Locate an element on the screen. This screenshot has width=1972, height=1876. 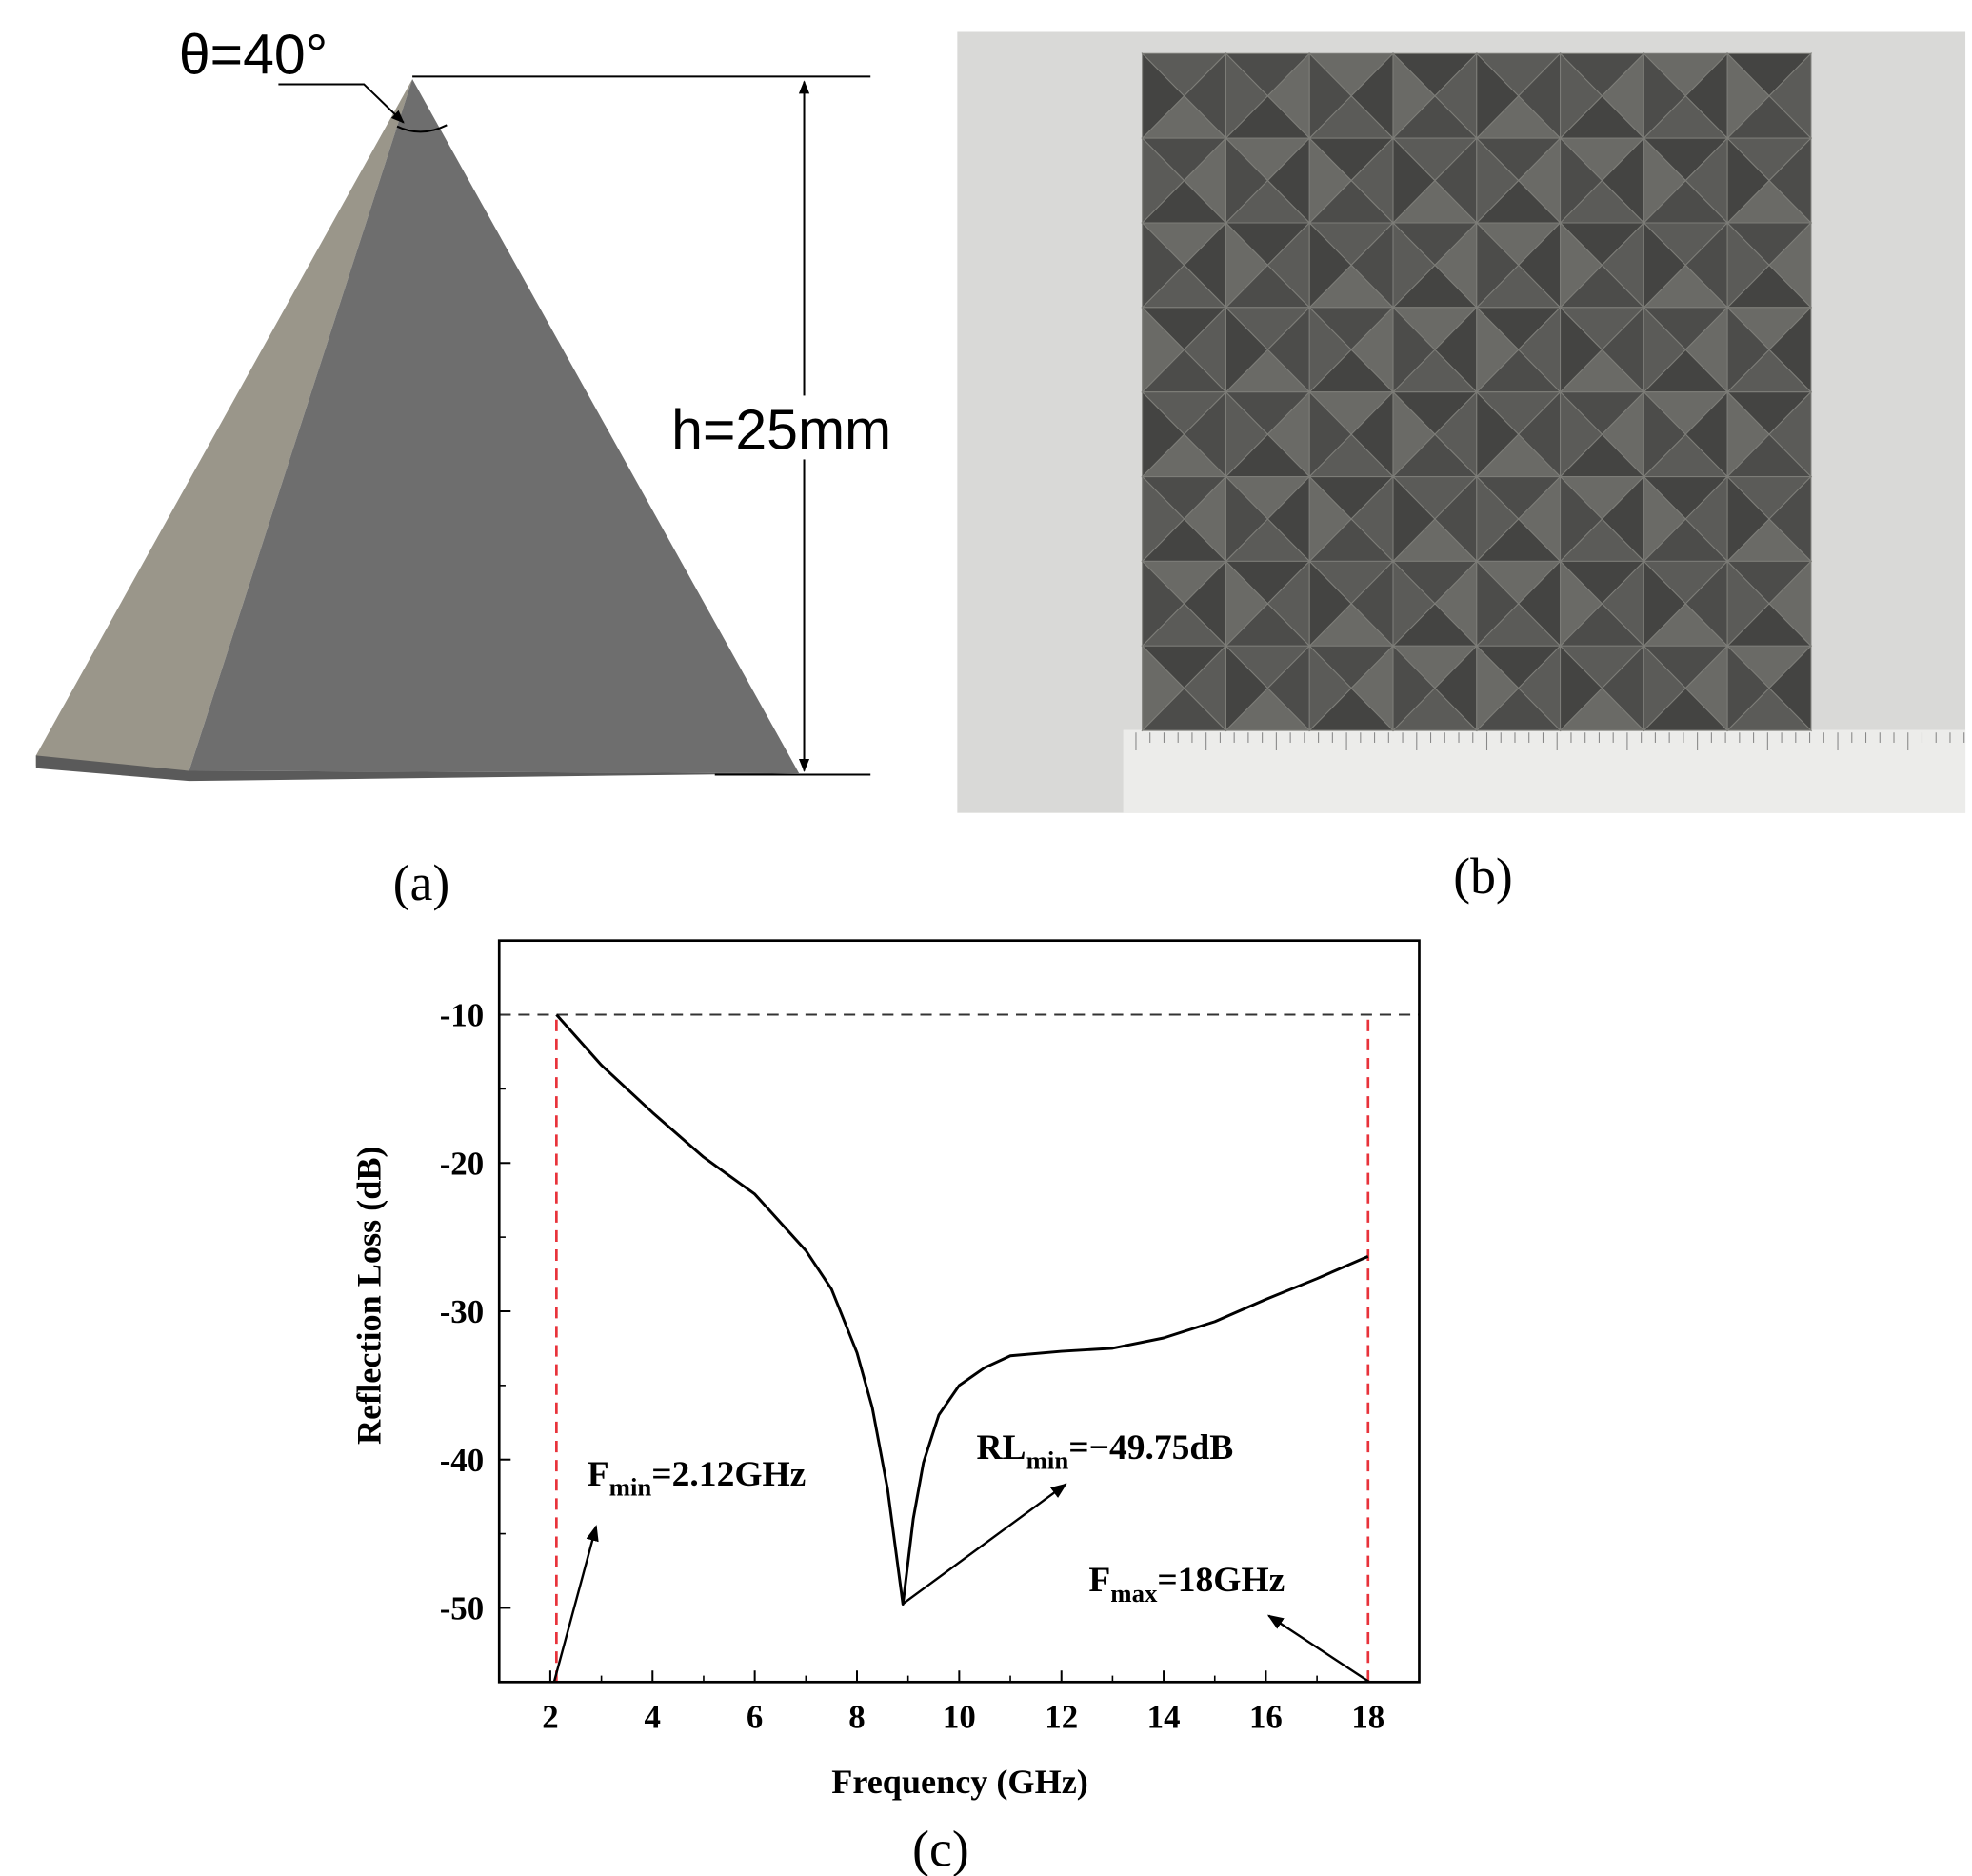
x-tick-label: 10 is located at coordinates (959, 1718).